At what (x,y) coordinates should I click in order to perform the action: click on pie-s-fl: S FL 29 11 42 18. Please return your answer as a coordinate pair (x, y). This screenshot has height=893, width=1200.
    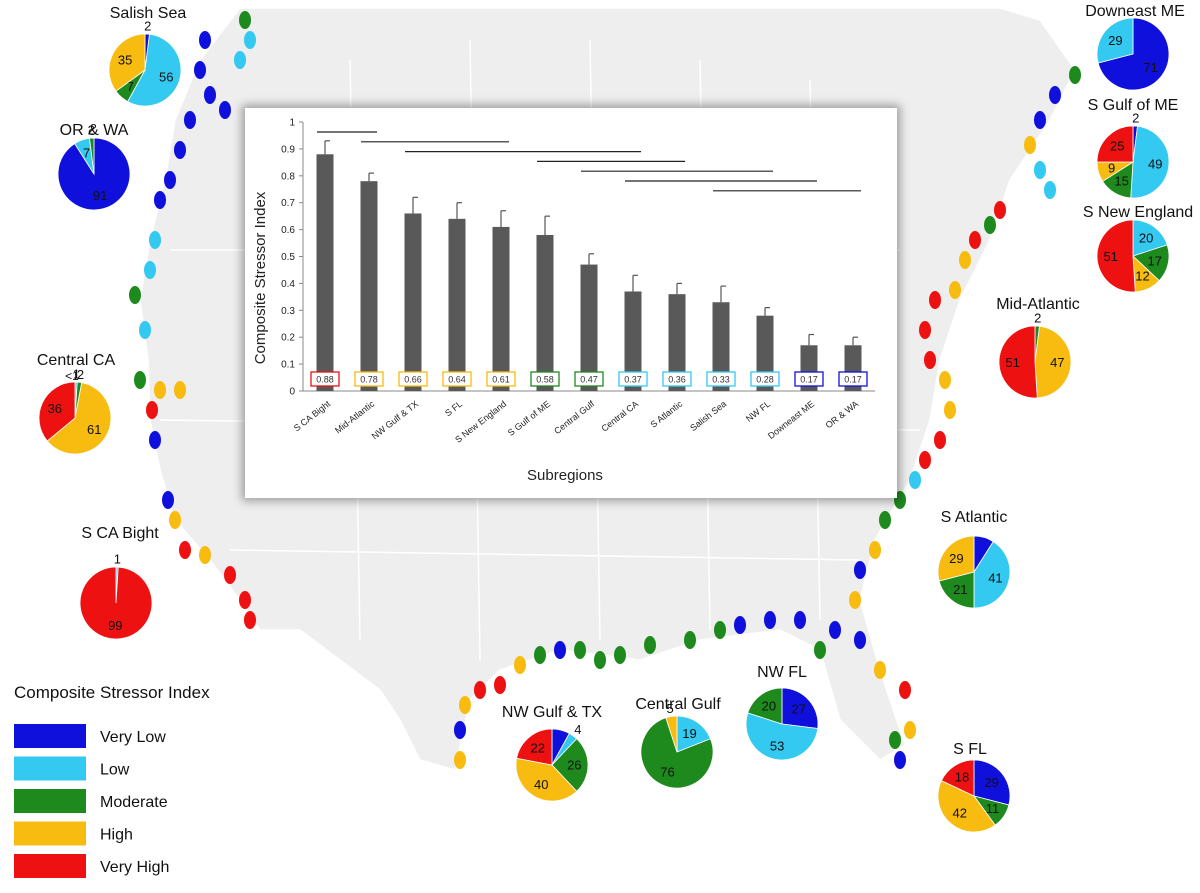
    Looking at the image, I should click on (974, 787).